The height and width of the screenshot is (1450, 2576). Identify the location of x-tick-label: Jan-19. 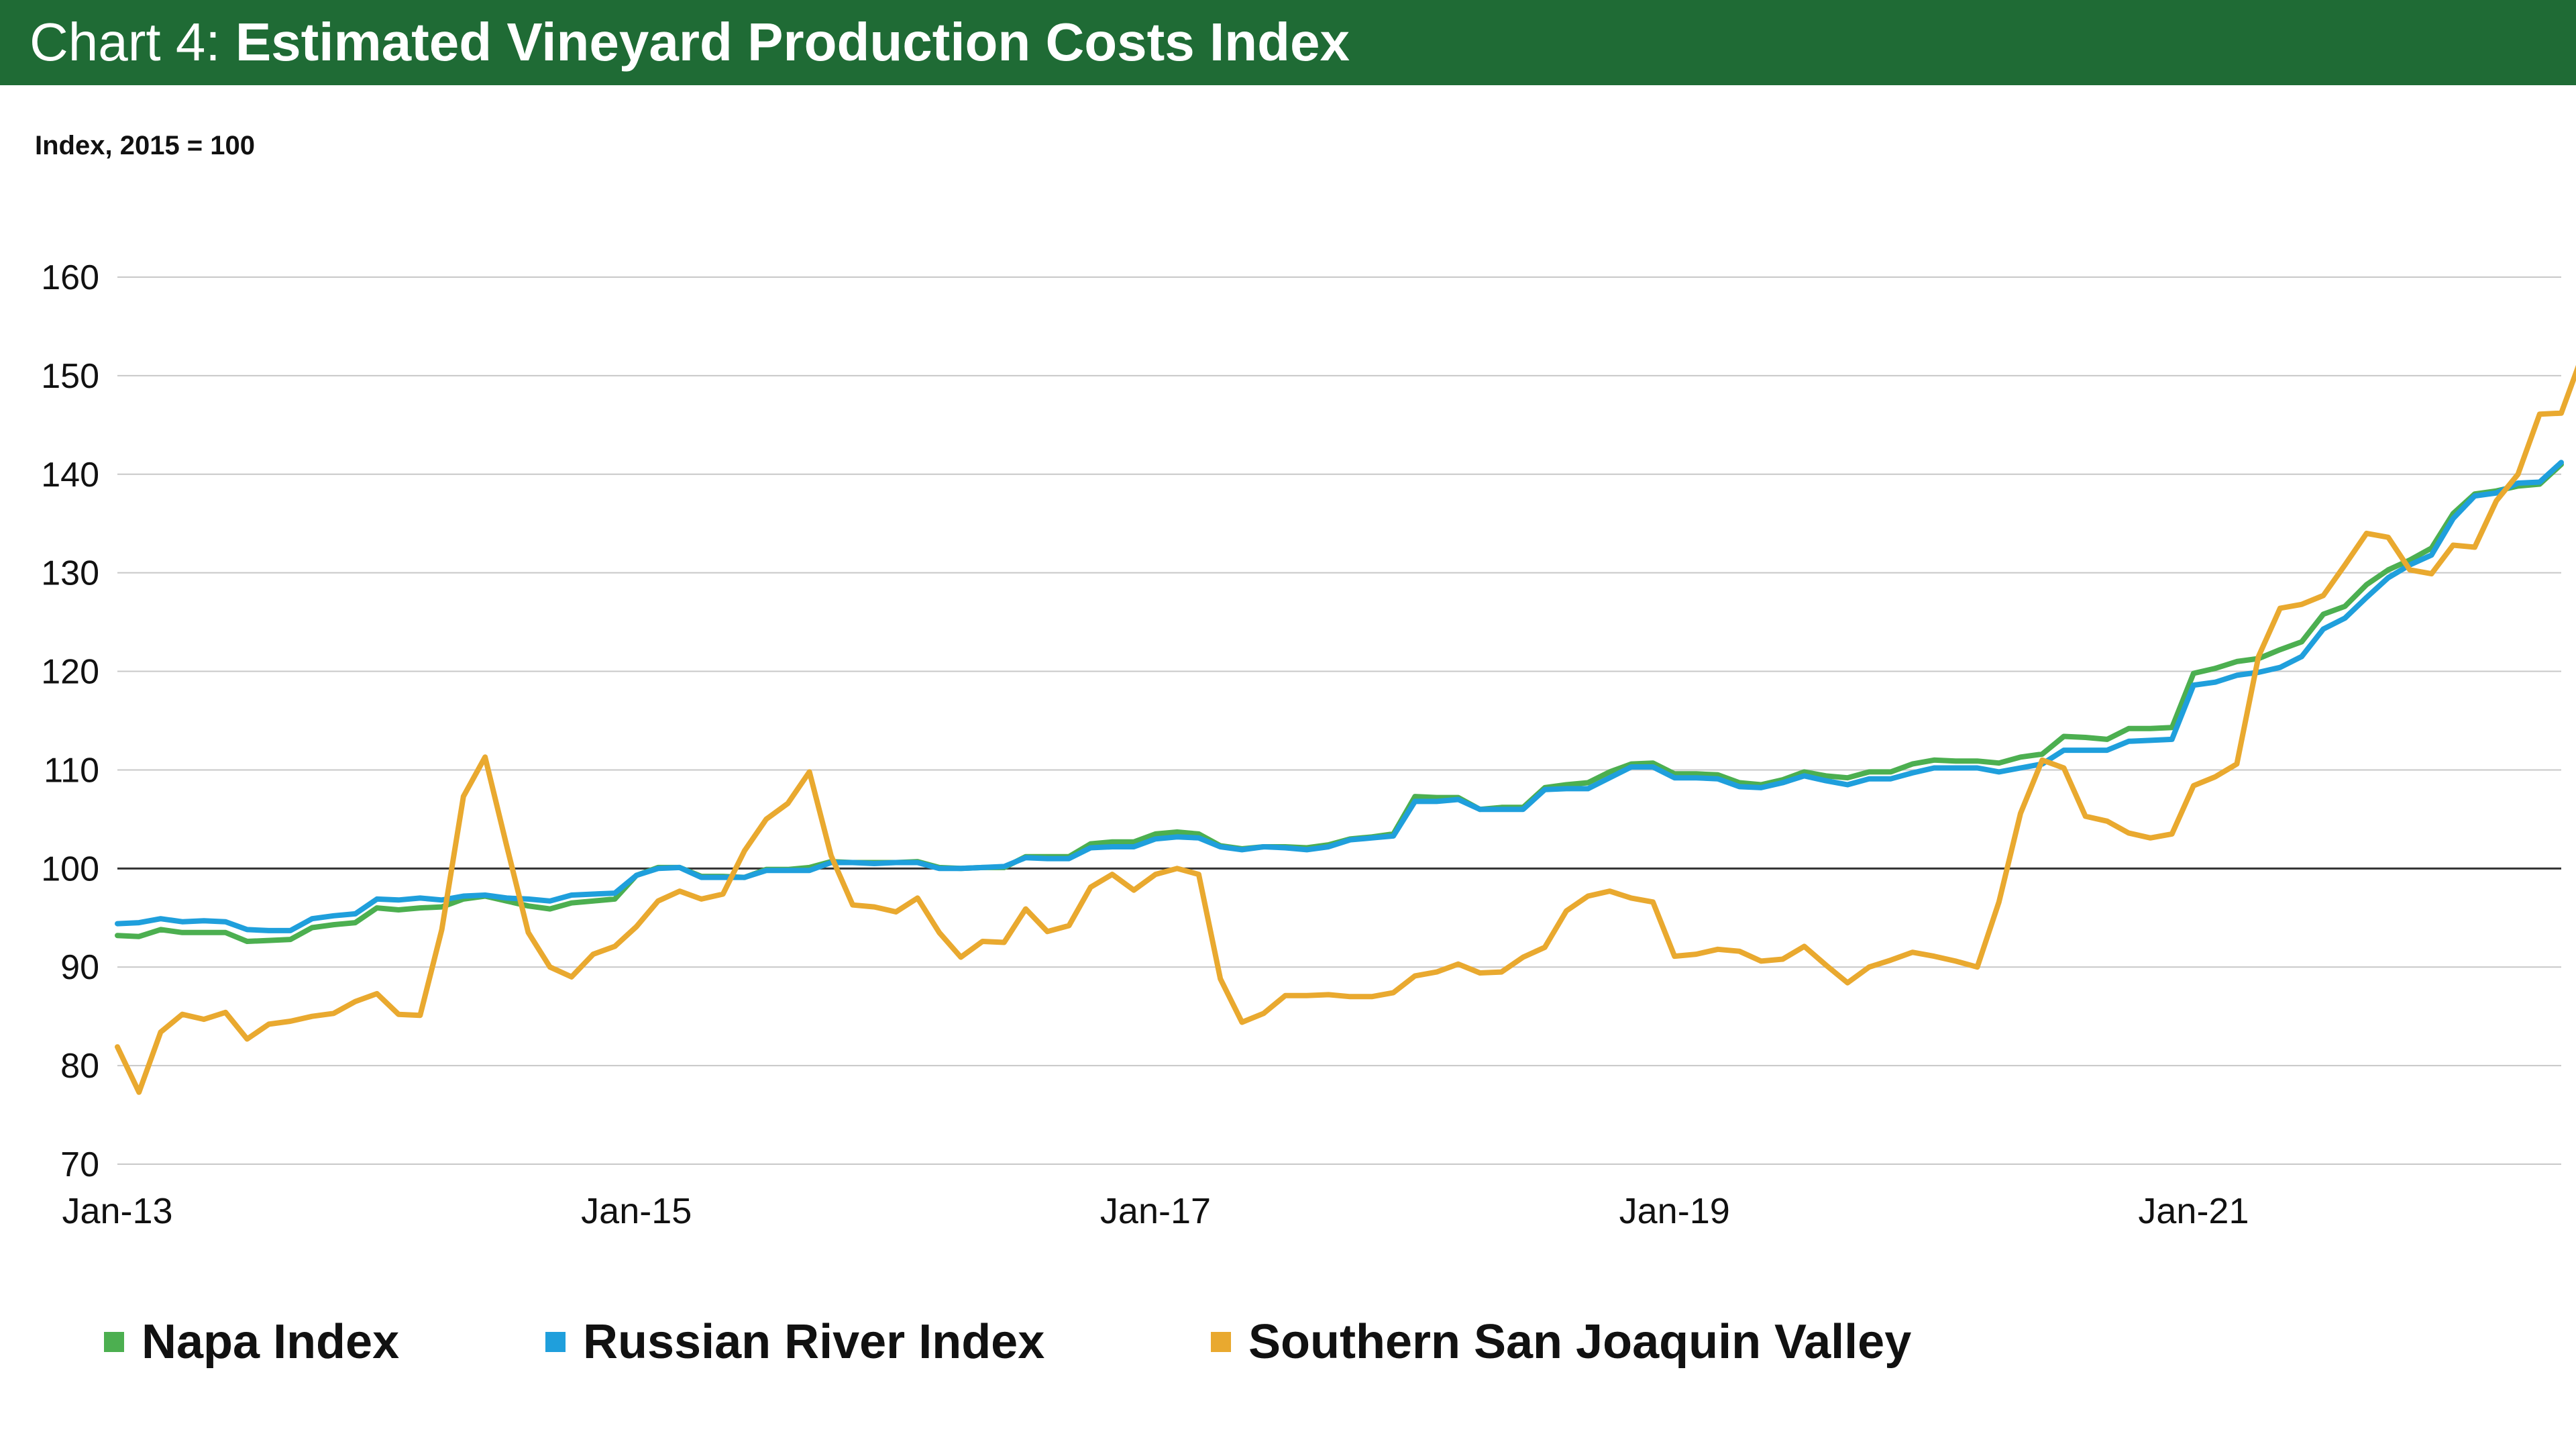
(1674, 1211).